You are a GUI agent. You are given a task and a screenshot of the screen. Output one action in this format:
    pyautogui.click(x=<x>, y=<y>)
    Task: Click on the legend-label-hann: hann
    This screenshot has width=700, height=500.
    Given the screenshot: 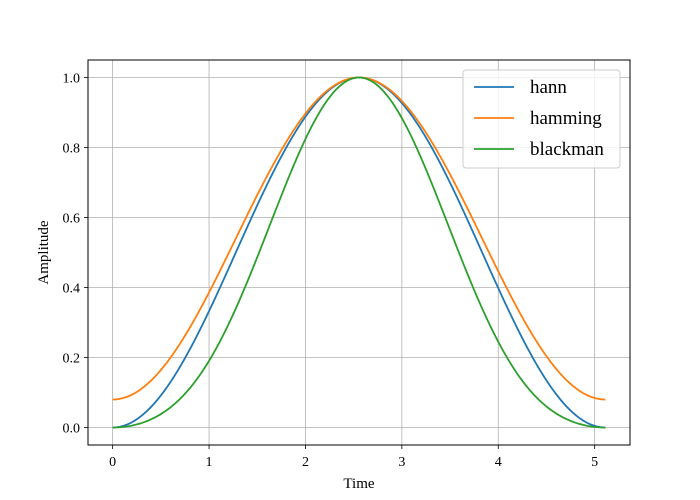 What is the action you would take?
    pyautogui.click(x=548, y=87)
    